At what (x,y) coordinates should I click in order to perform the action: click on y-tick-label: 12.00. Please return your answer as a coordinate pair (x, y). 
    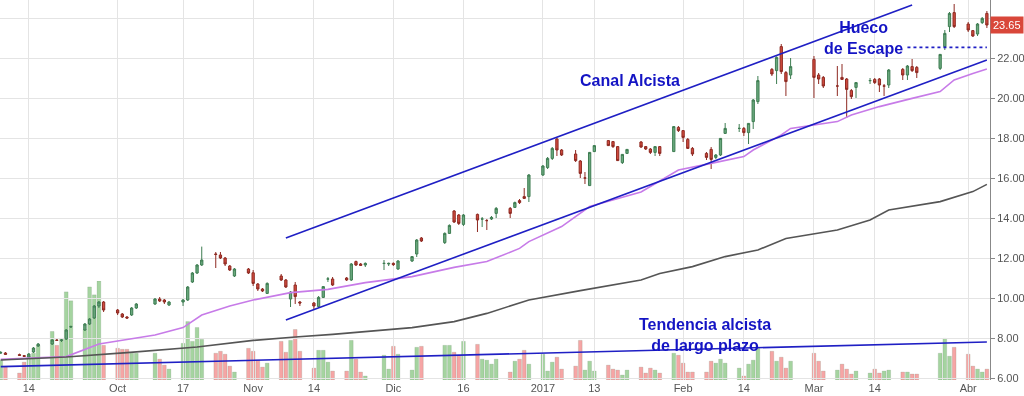
    Looking at the image, I should click on (1010, 257).